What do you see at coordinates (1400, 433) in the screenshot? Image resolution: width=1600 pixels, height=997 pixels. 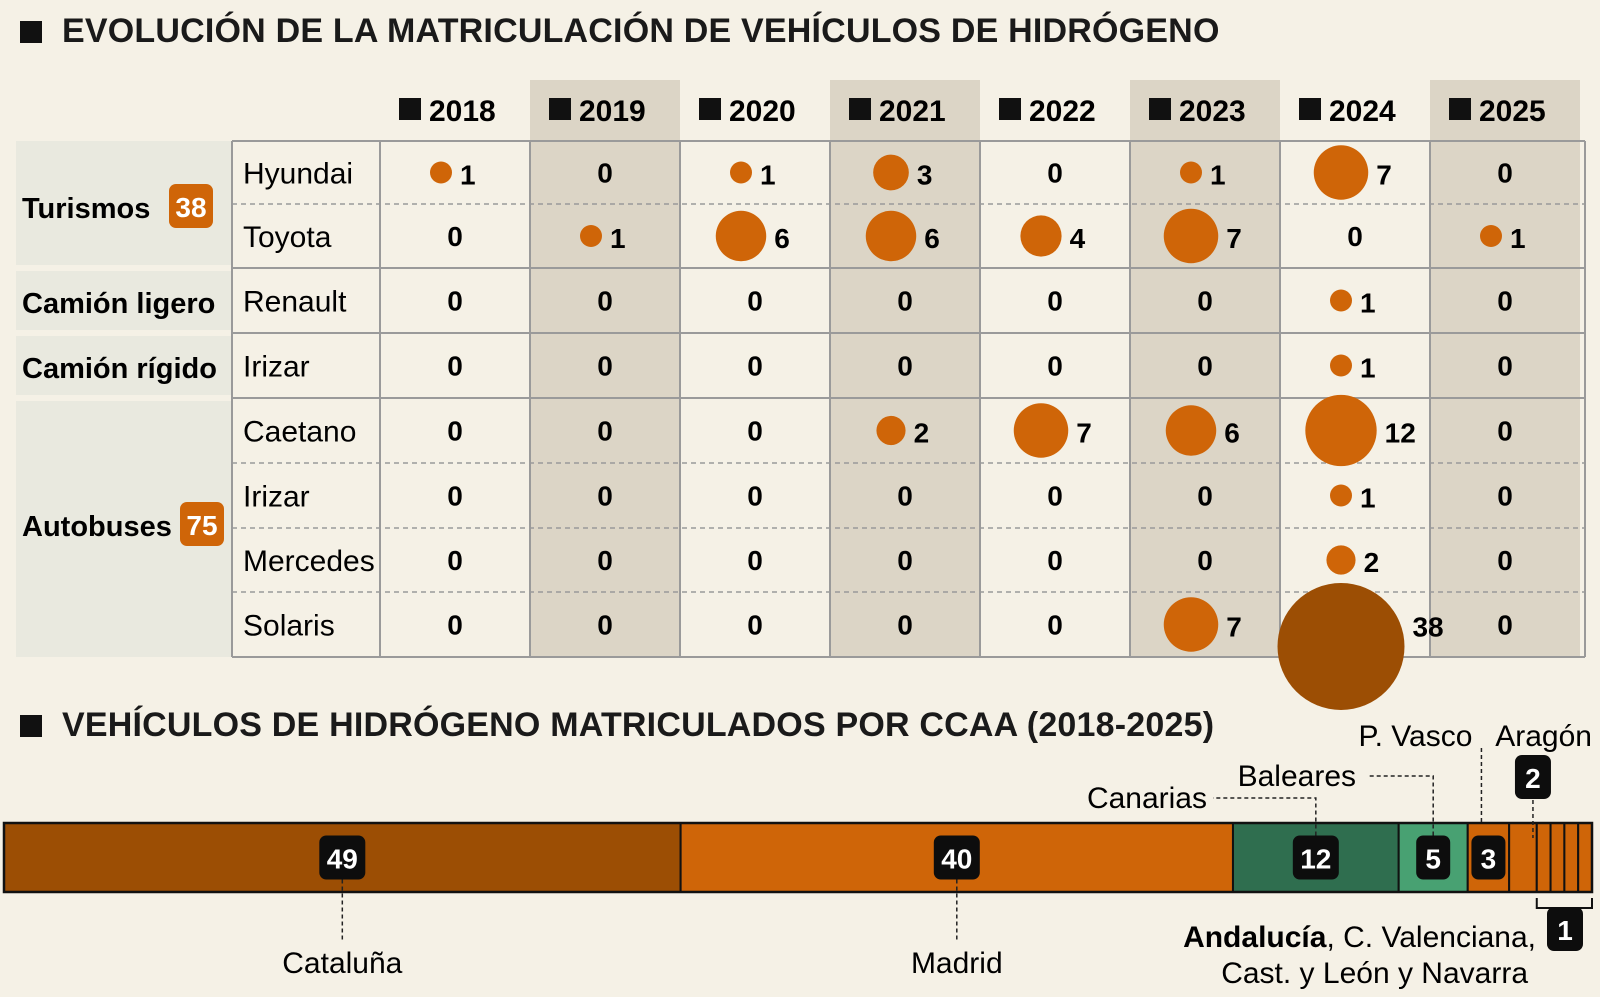 I see `value-label: 12` at bounding box center [1400, 433].